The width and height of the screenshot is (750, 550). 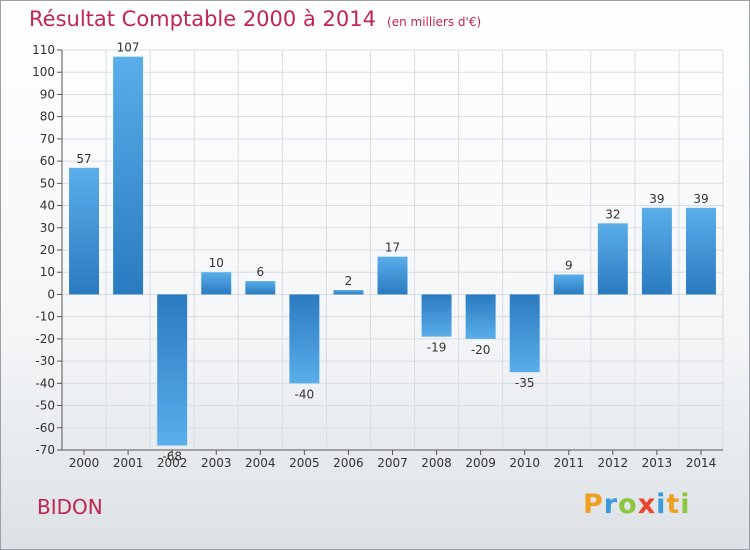 I want to click on y-tick-label: 50, so click(x=47, y=183).